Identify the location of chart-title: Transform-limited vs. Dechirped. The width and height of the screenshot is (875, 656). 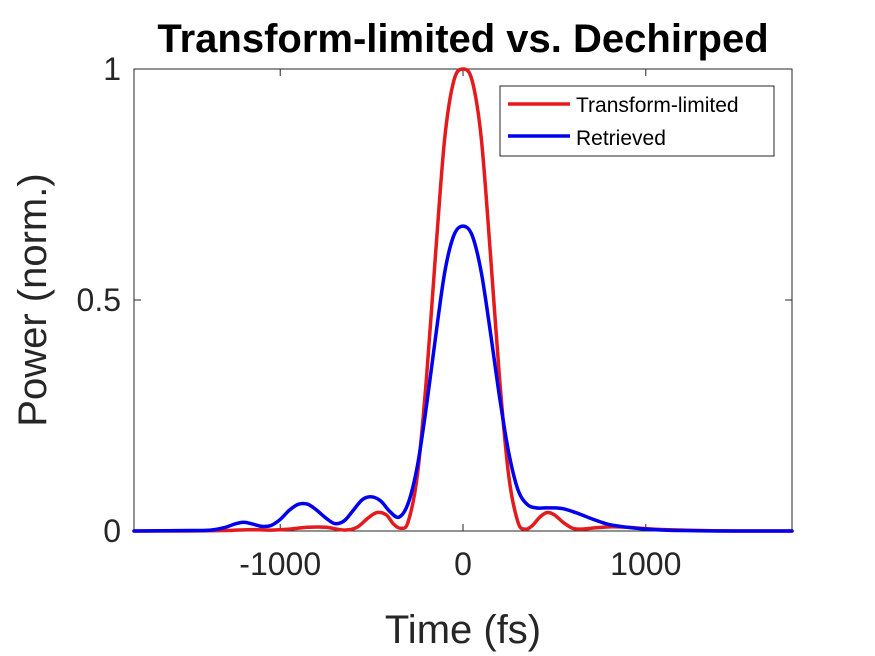
(462, 39).